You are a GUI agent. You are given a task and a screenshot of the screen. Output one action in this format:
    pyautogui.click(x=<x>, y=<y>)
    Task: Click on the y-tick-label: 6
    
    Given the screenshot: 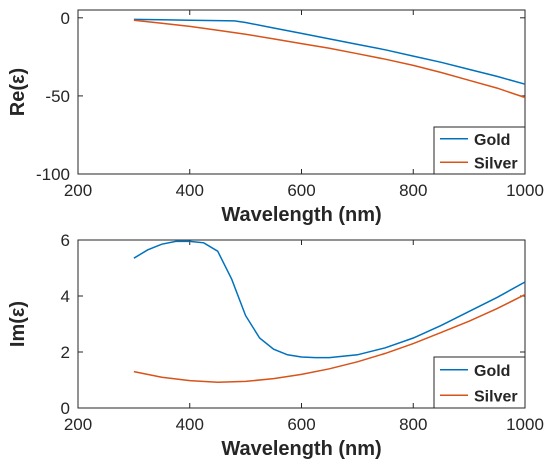 What is the action you would take?
    pyautogui.click(x=65, y=240)
    